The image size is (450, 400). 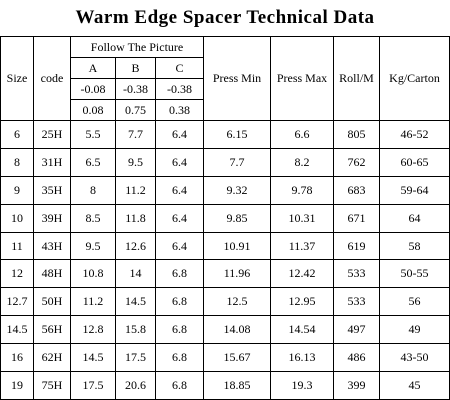 I want to click on data-cell: 10.91, so click(x=237, y=246).